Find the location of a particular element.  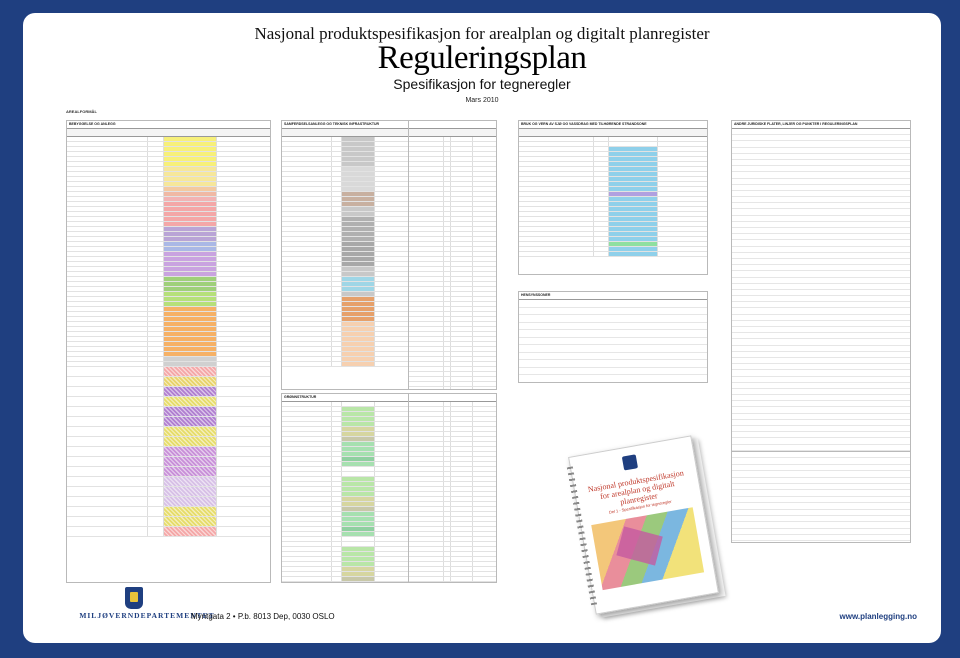

hensyn-rows is located at coordinates (613, 341).